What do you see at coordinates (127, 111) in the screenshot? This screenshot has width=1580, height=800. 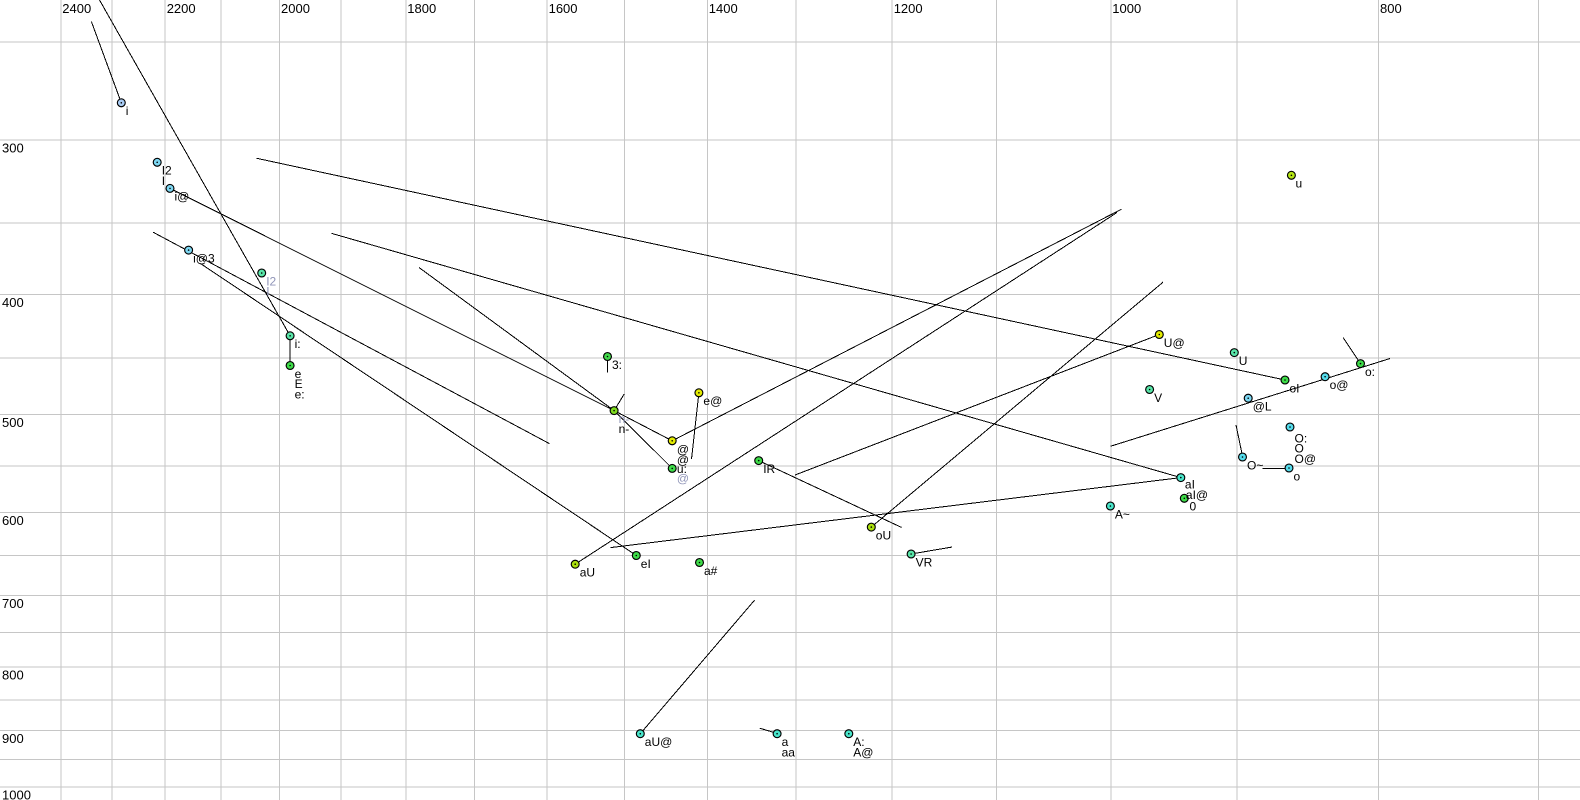 I see `svg-text: i` at bounding box center [127, 111].